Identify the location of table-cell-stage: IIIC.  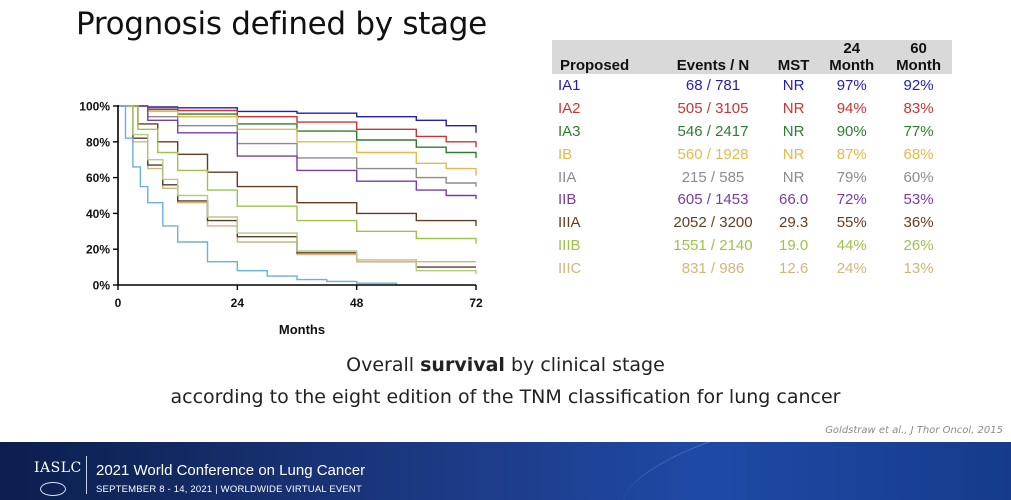
(570, 269).